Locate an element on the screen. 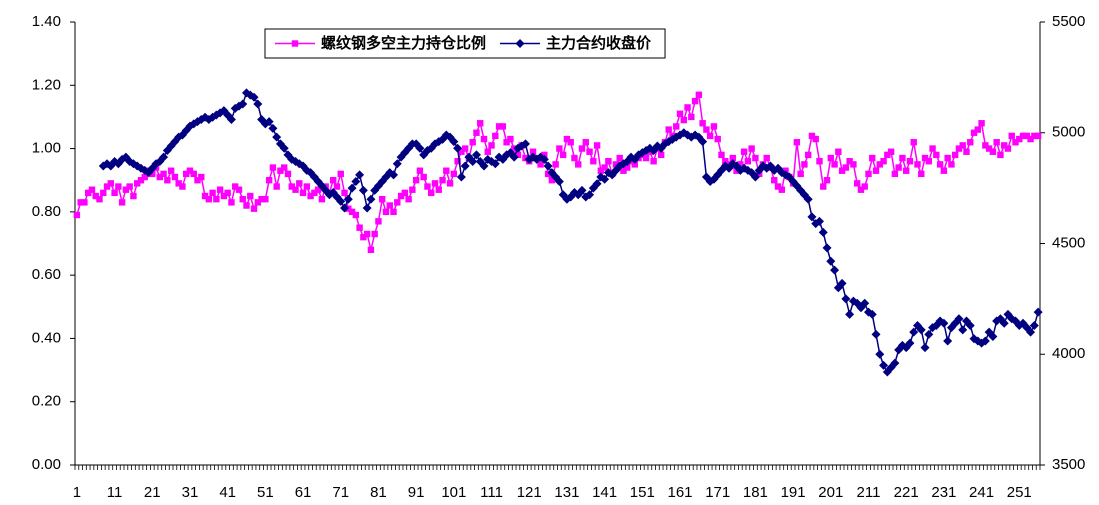  y-tick-label: 0.80 is located at coordinates (46, 211).